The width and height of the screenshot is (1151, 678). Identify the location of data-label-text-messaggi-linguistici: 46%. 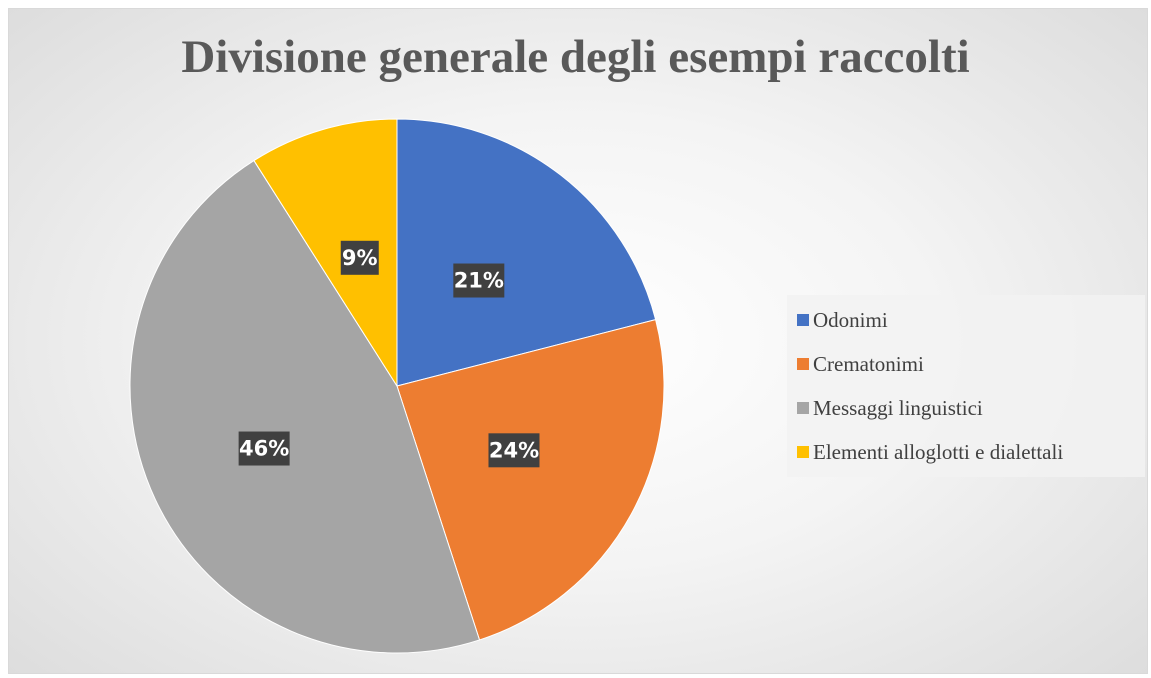
(264, 449).